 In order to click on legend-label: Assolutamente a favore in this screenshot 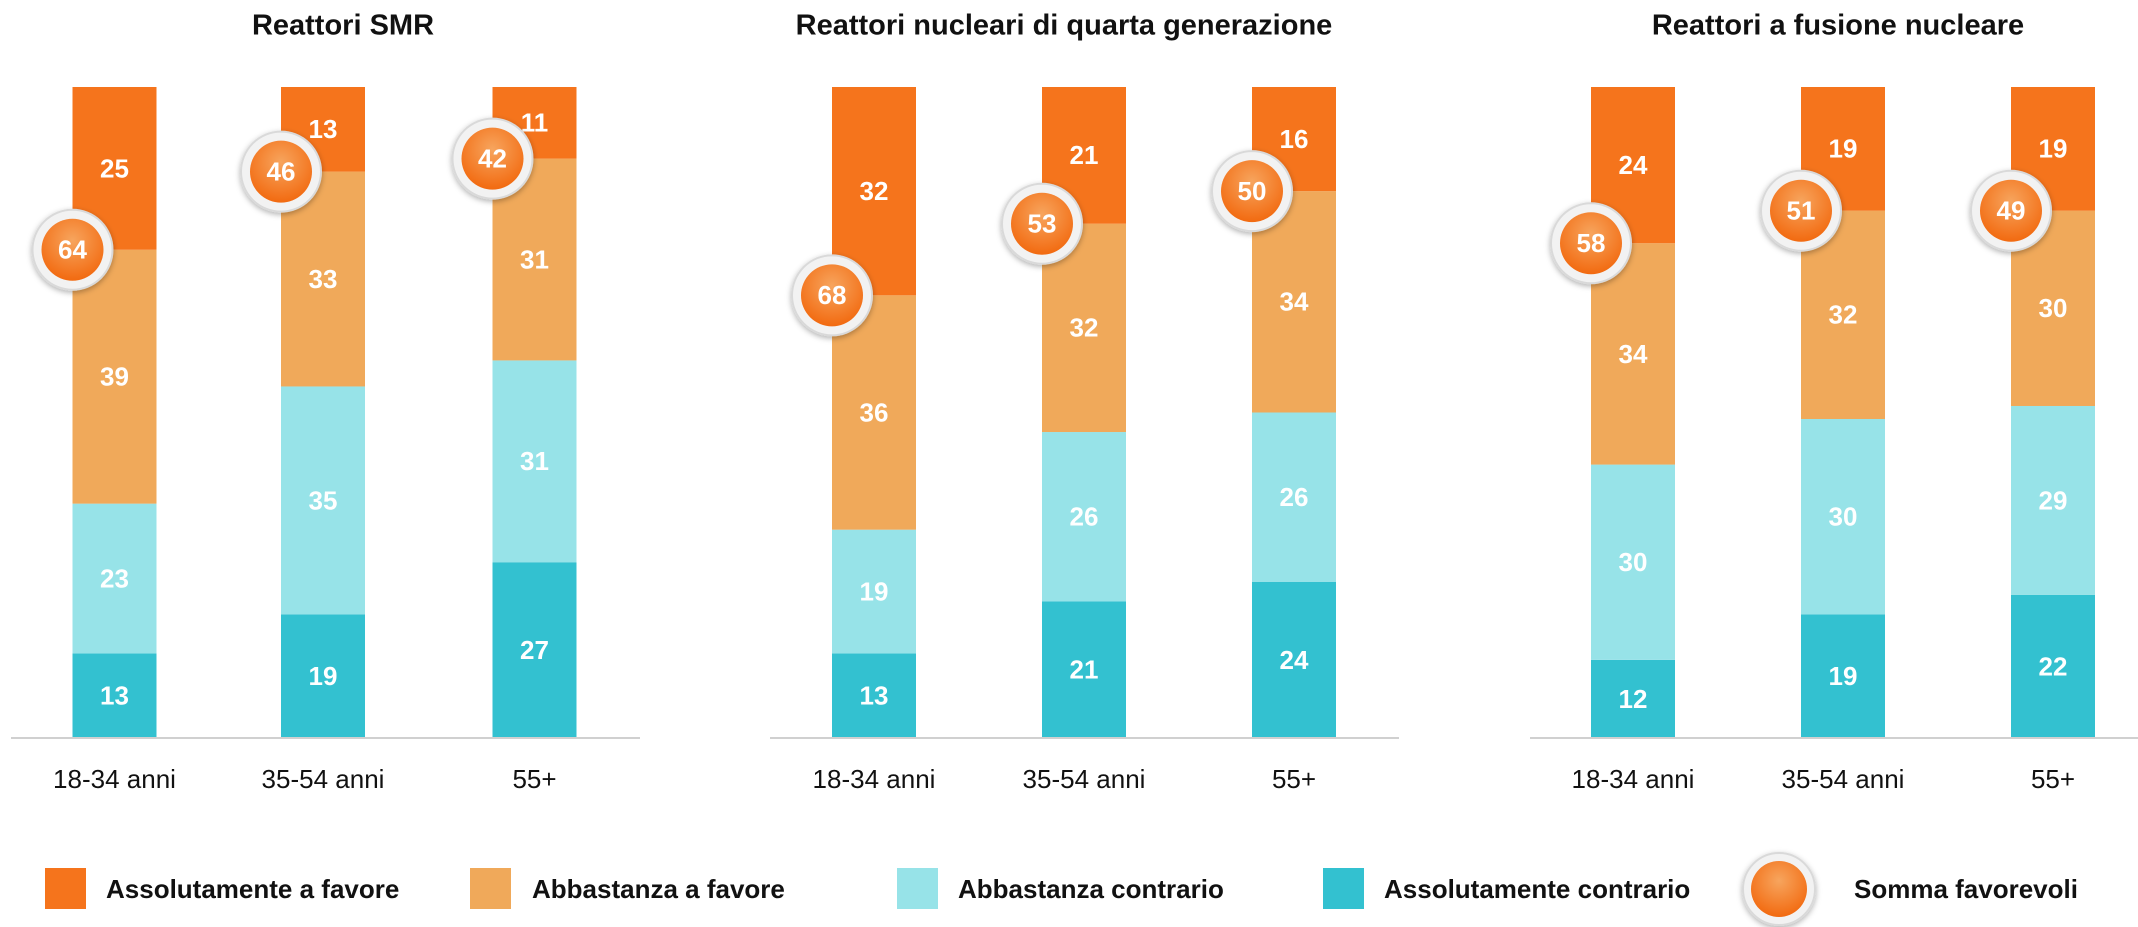, I will do `click(252, 889)`.